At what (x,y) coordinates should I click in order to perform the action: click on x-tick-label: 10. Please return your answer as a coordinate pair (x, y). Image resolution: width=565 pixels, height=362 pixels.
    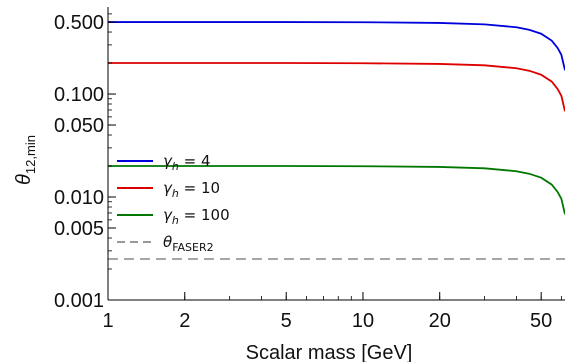
    Looking at the image, I should click on (363, 321).